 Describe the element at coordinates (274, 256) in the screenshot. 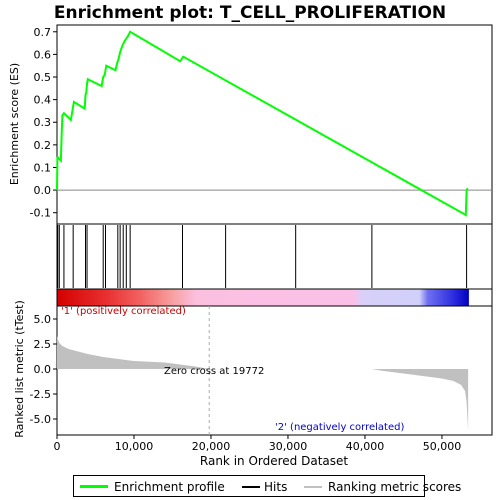

I see `hits-panel` at that location.